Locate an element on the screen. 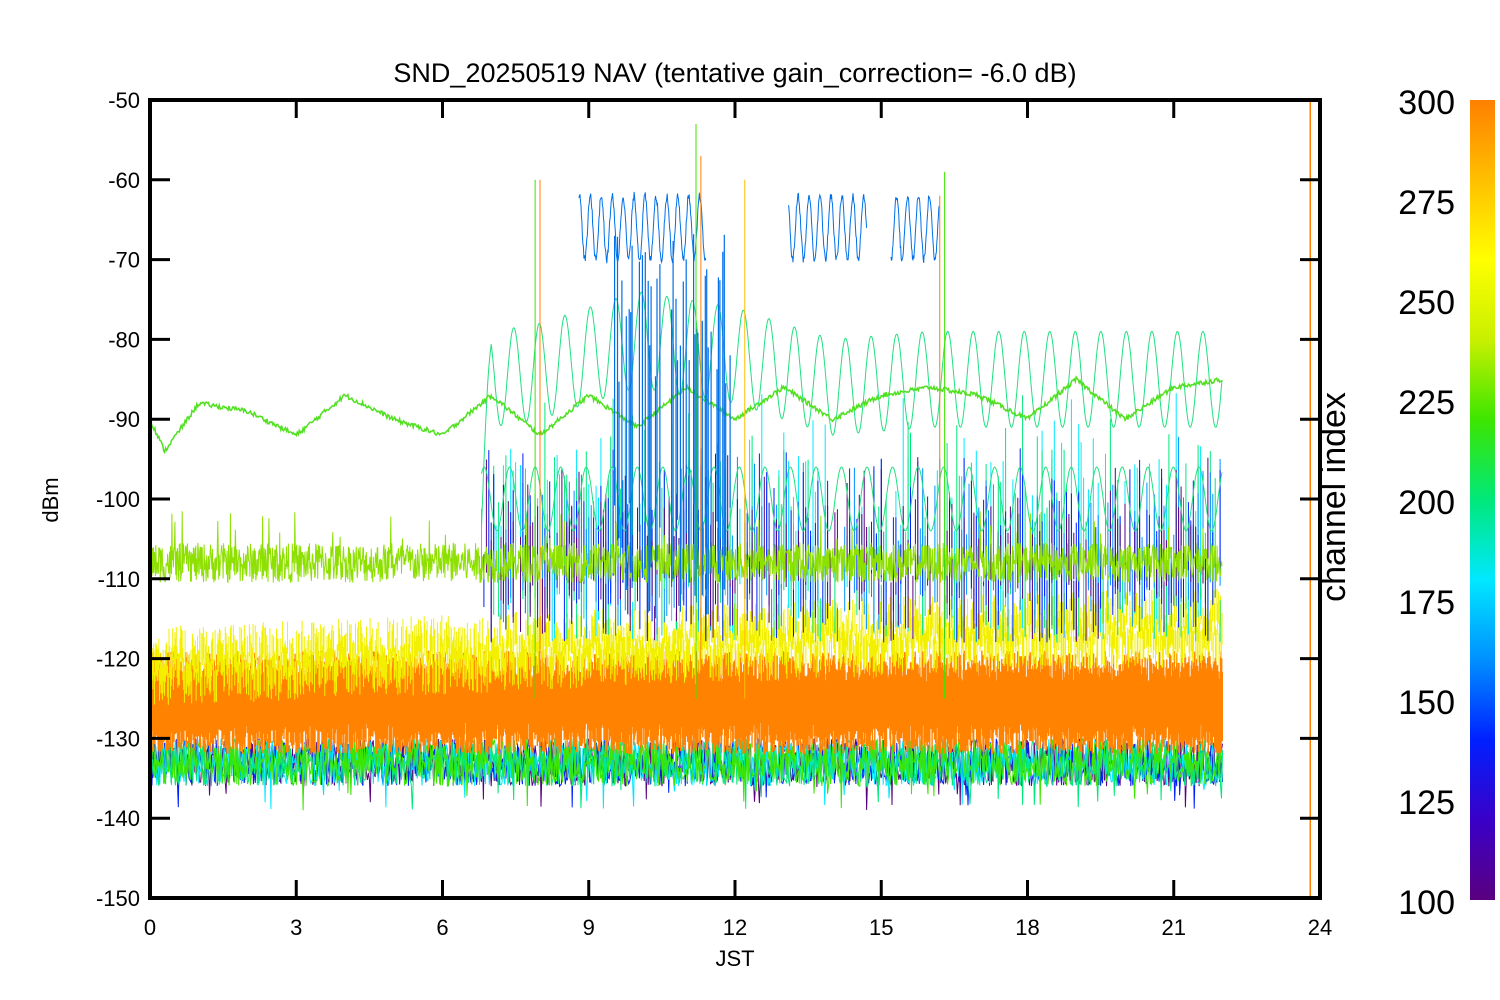 The height and width of the screenshot is (1000, 1500). colorbar is located at coordinates (1482, 500).